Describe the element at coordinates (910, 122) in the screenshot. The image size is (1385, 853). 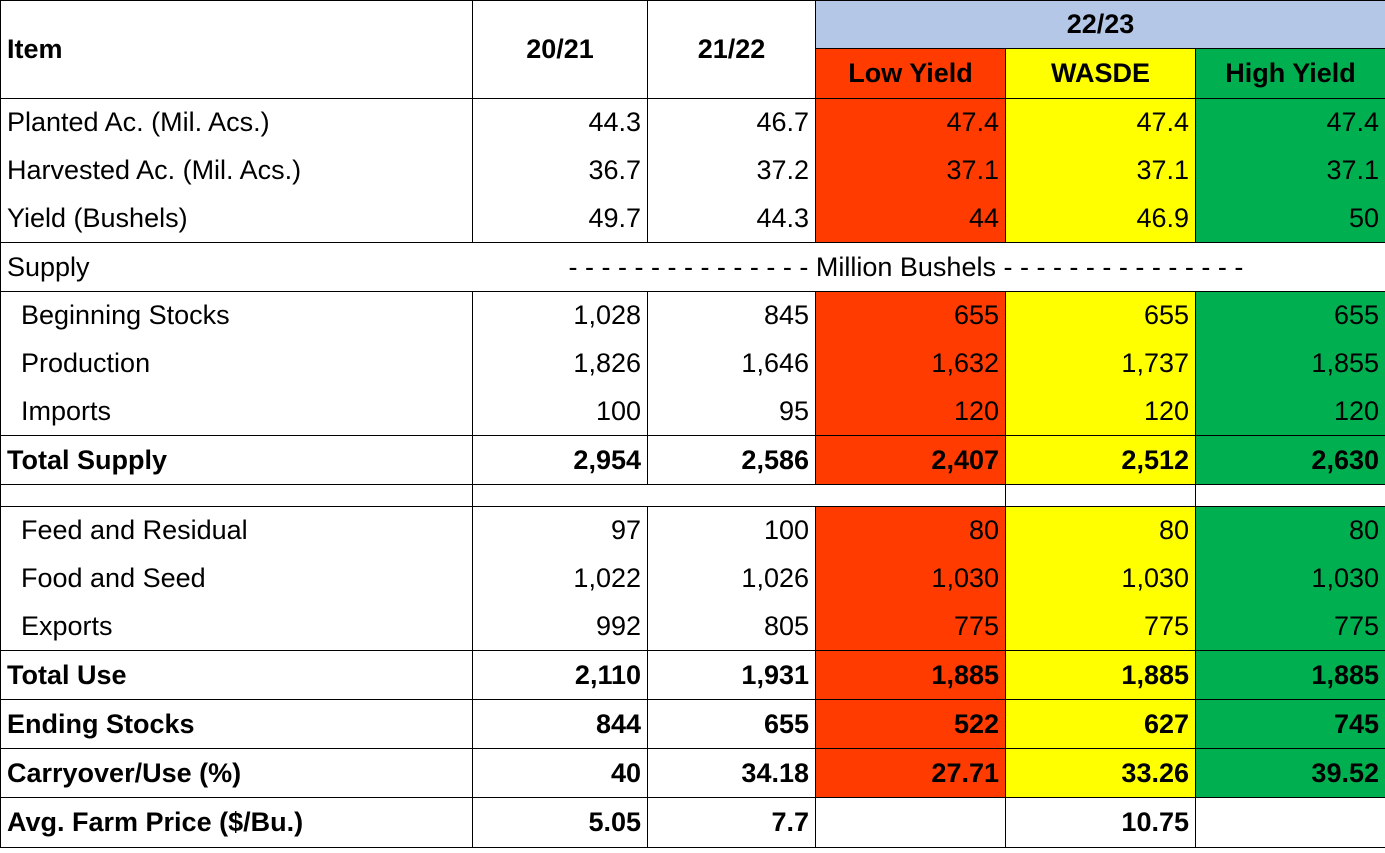
I see `planted-low: 47.4` at that location.